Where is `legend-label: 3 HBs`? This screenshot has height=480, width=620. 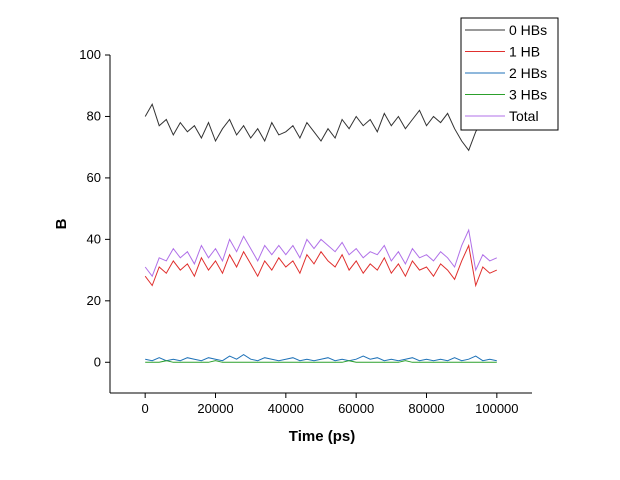 legend-label: 3 HBs is located at coordinates (528, 95).